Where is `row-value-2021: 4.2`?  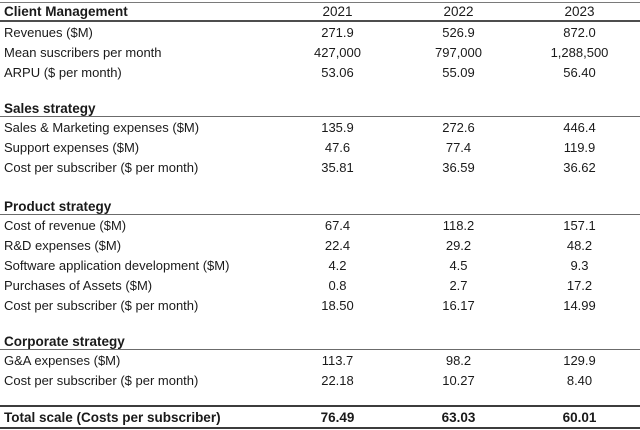
row-value-2021: 4.2 is located at coordinates (337, 265).